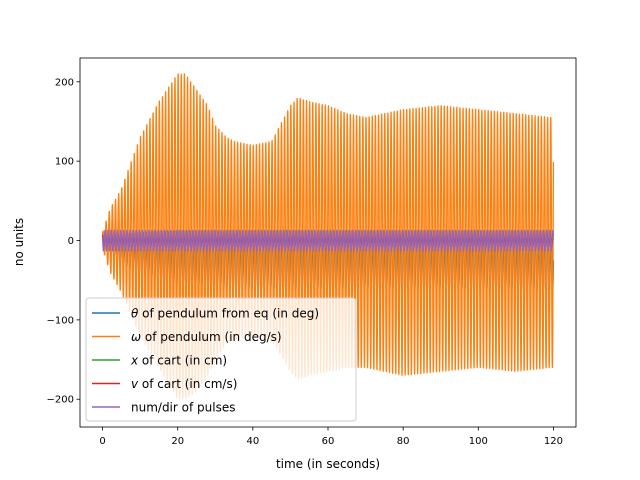  I want to click on legend-label: num/dir of pulses, so click(183, 408).